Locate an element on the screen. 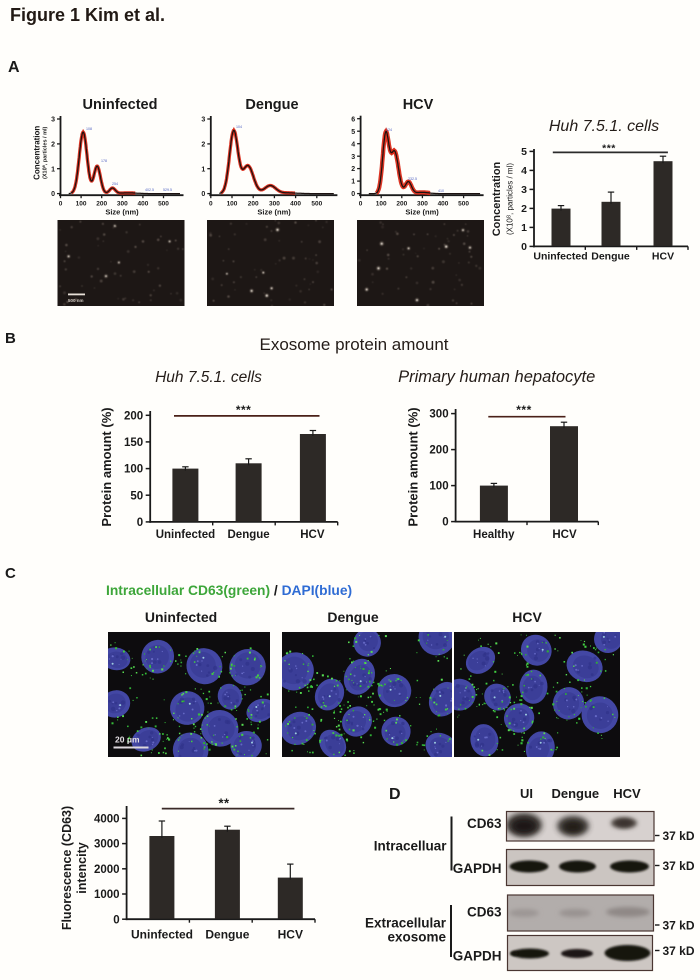 This screenshot has height=980, width=700. svg-text: 104 is located at coordinates (239, 127).